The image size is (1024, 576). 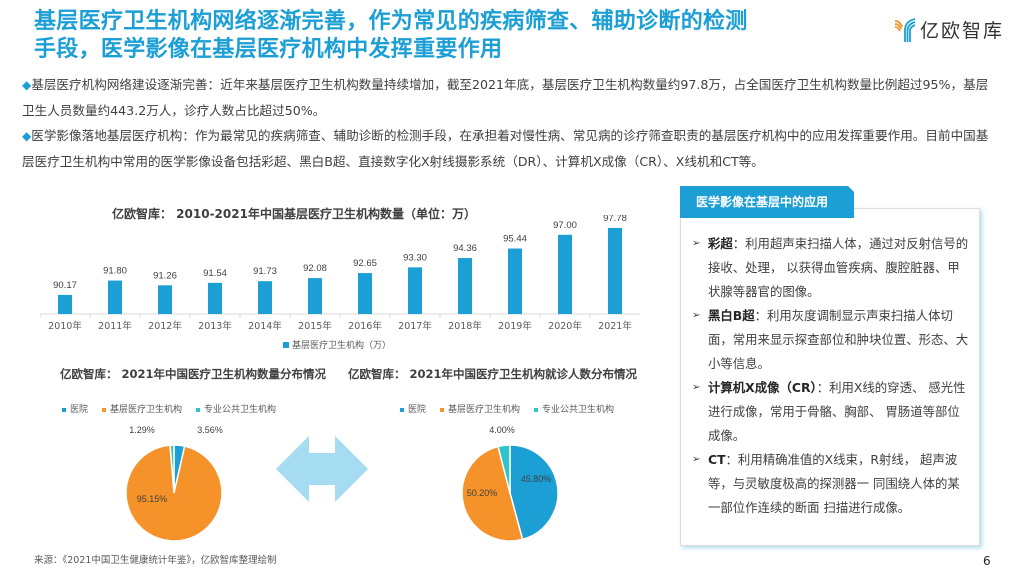 I want to click on bar-label: 92.65, so click(x=365, y=263).